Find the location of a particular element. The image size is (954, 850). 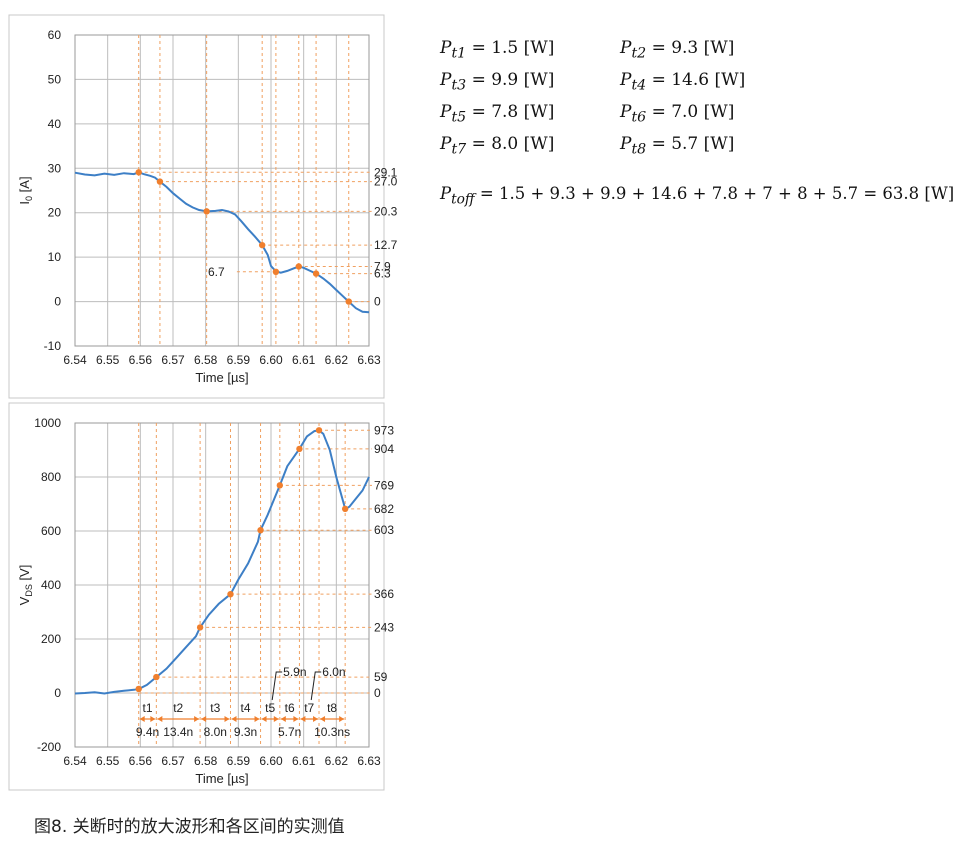

y-tick-label: 20 is located at coordinates (55, 213).